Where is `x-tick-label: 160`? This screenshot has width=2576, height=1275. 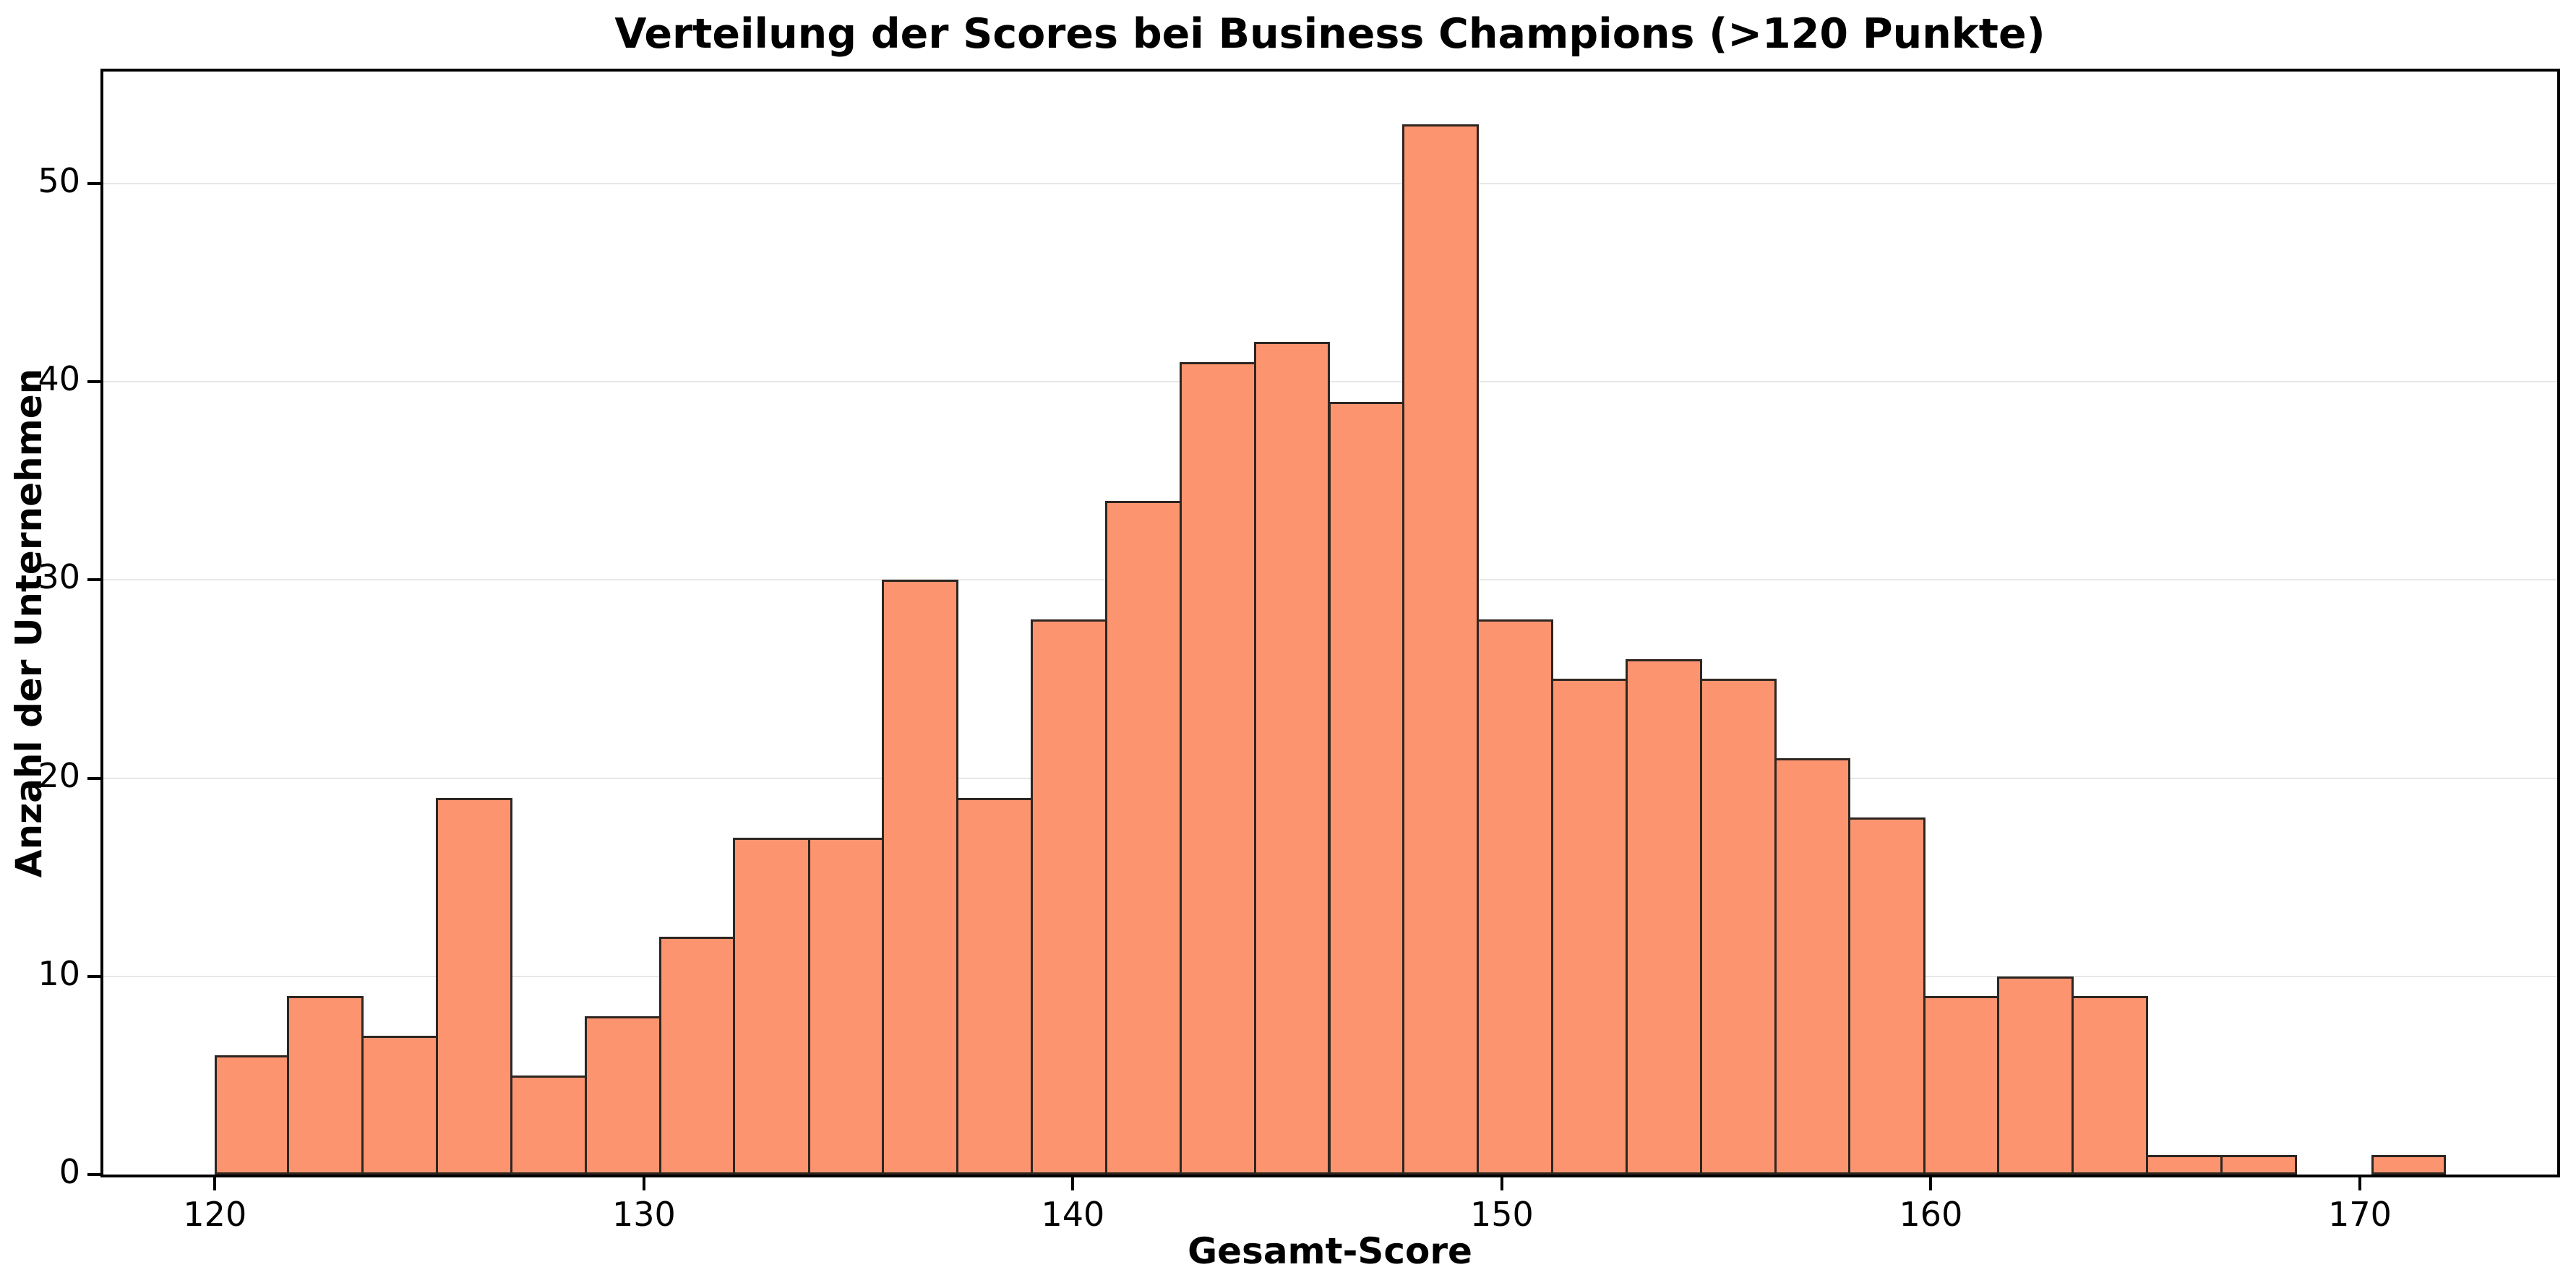 x-tick-label: 160 is located at coordinates (1931, 1214).